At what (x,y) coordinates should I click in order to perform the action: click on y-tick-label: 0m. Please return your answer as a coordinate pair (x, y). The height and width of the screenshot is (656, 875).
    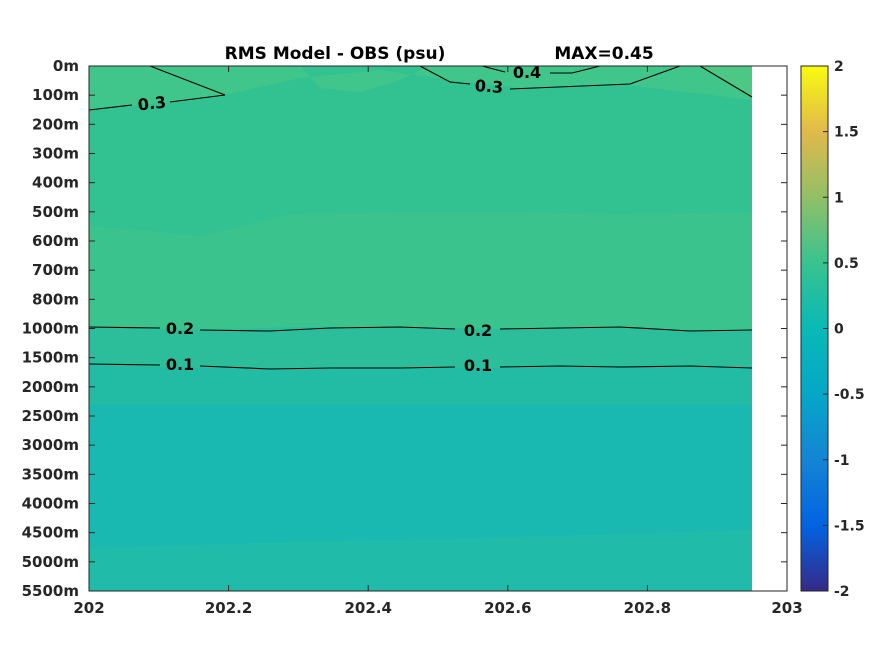
    Looking at the image, I should click on (66, 66).